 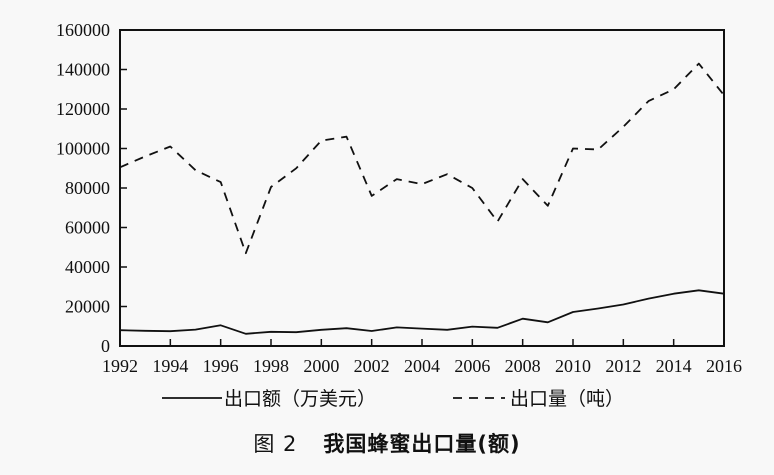 I want to click on x-tick-label: 2000, so click(x=321, y=366).